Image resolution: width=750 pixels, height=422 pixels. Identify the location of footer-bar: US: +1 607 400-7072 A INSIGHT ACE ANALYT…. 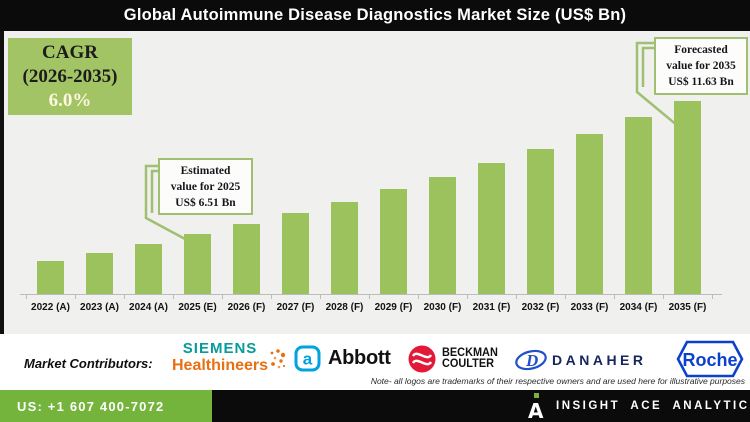
(375, 406).